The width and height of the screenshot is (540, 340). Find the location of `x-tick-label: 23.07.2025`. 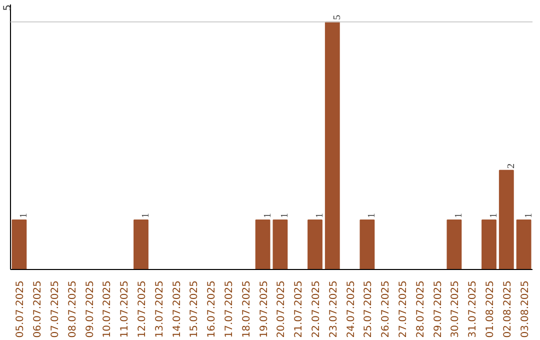

x-tick-label: 23.07.2025 is located at coordinates (334, 309).